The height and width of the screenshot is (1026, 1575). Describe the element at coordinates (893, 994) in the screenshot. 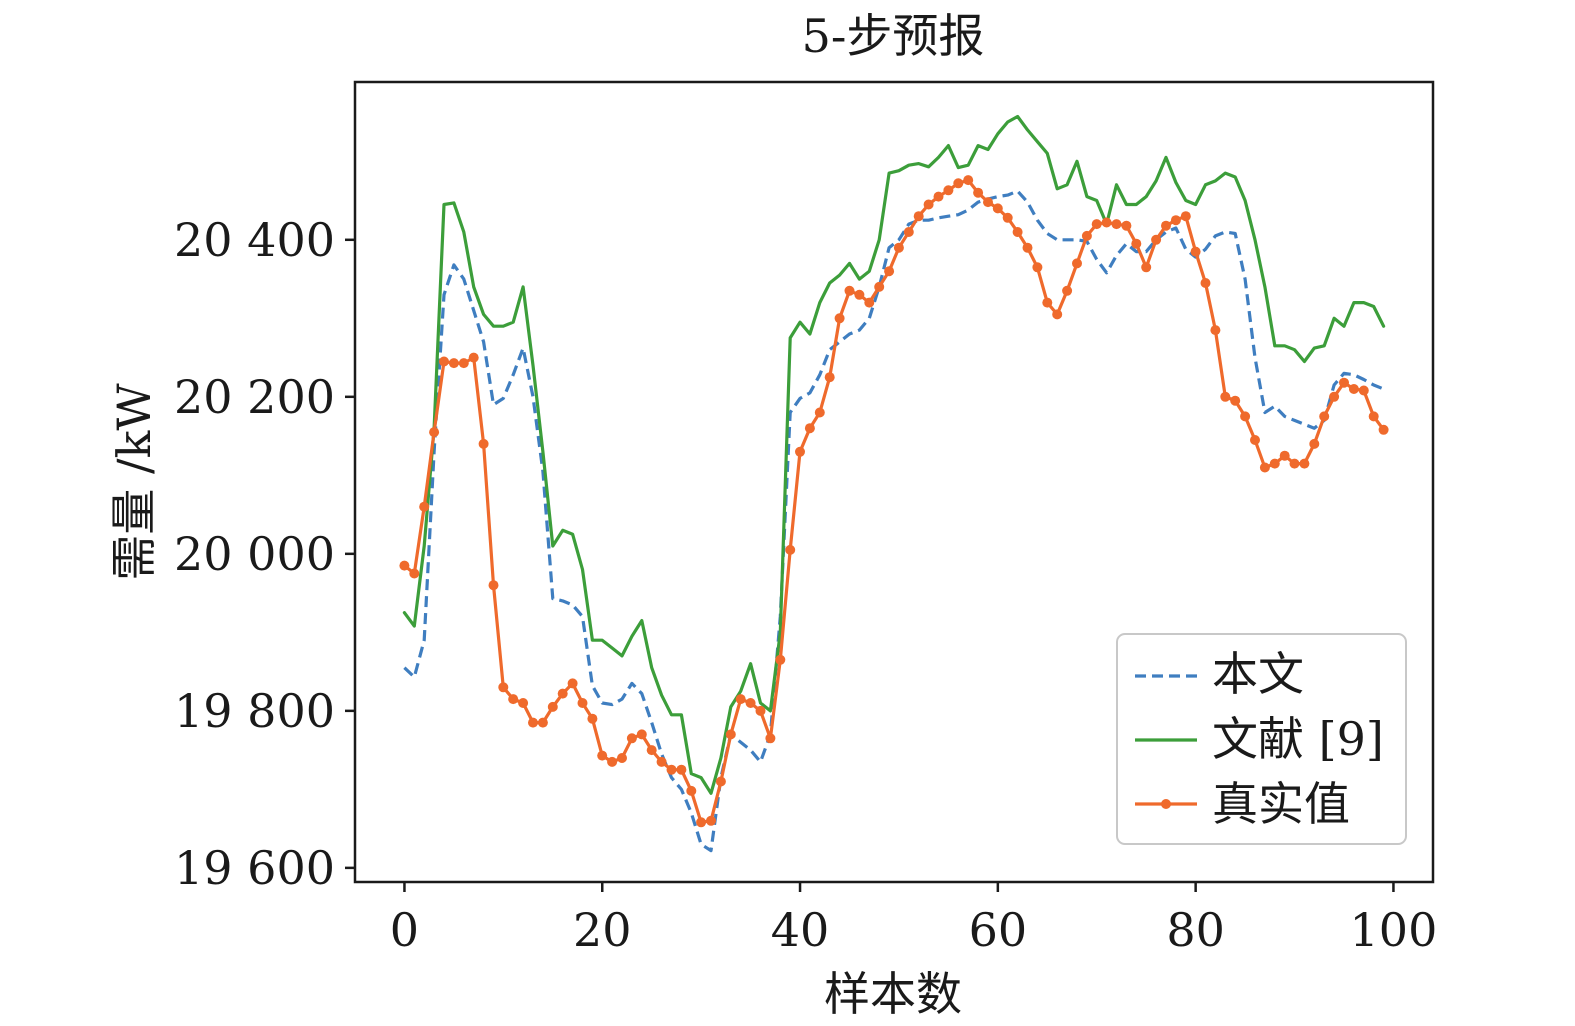

I see `x-axis-label: 样本数` at that location.